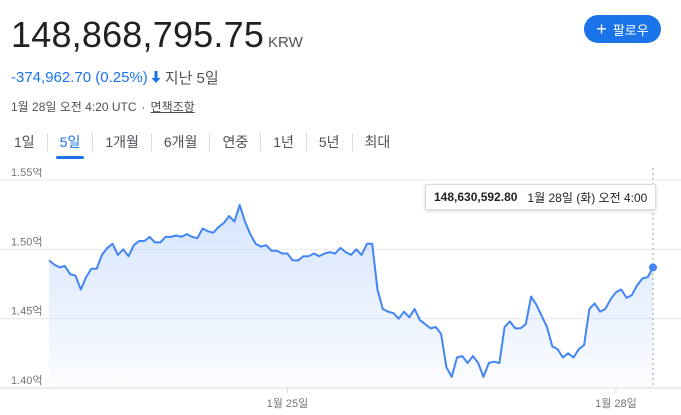 This screenshot has height=415, width=681. I want to click on tab-5y: 5년, so click(329, 142).